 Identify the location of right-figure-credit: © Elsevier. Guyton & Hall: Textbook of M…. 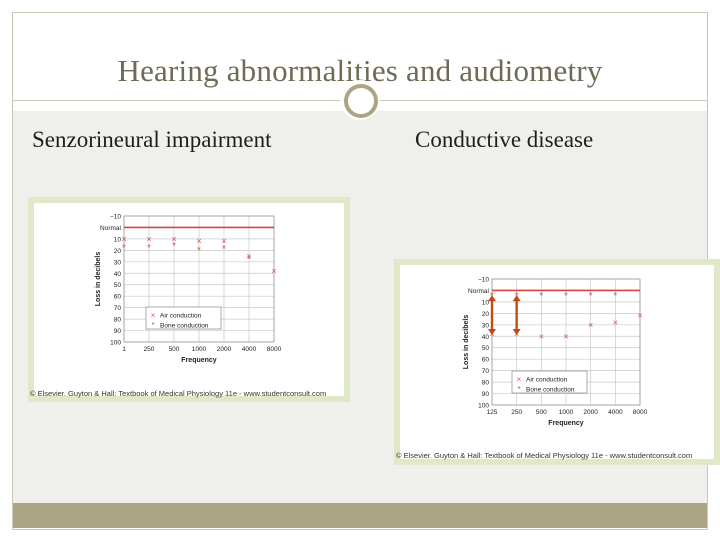
(544, 455).